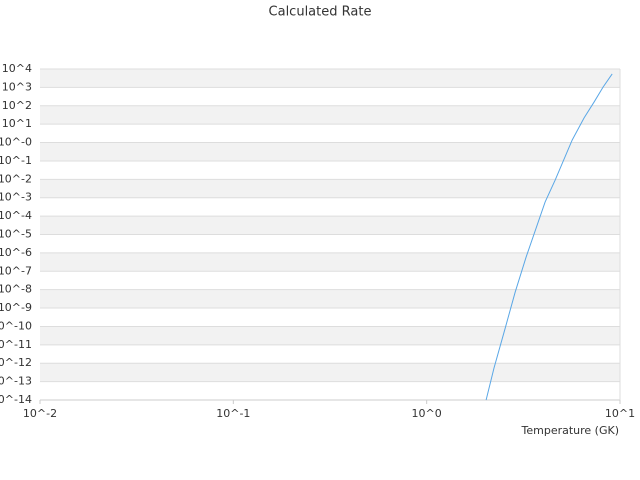  What do you see at coordinates (40, 413) in the screenshot?
I see `x-tick-label: 10^-2` at bounding box center [40, 413].